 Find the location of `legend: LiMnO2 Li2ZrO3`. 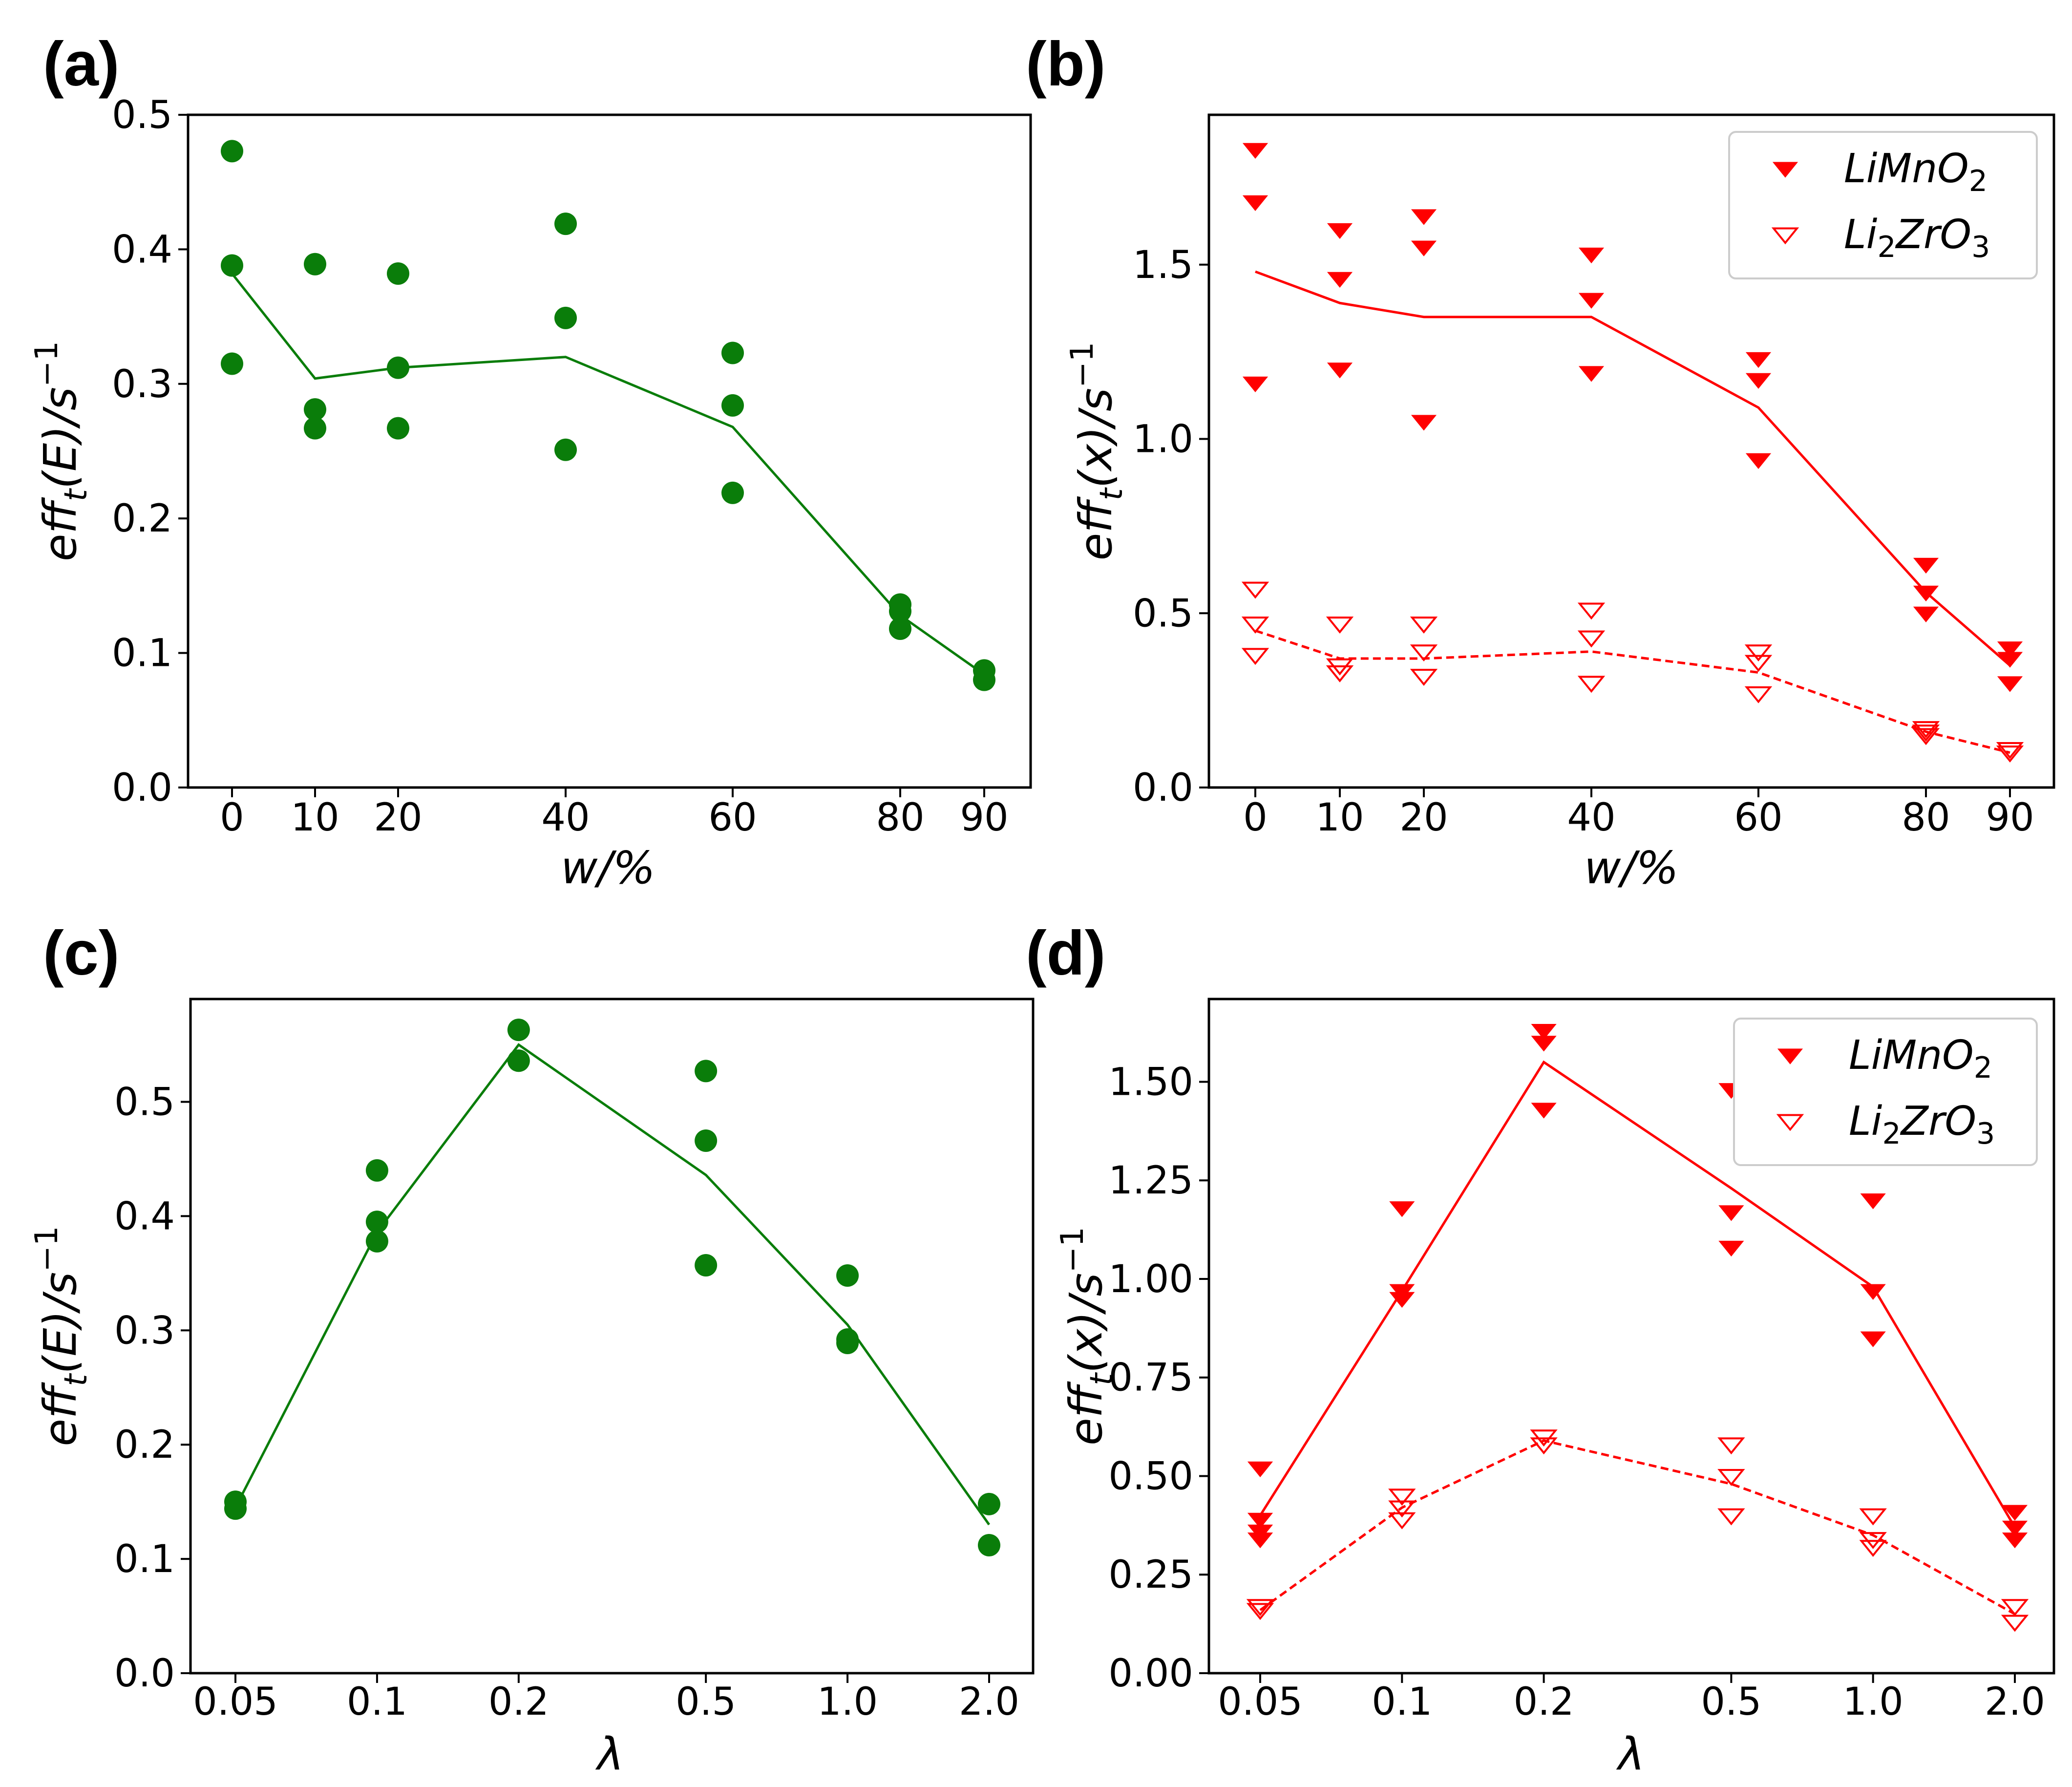

legend: LiMnO2 Li2ZrO3 is located at coordinates (1886, 1092).